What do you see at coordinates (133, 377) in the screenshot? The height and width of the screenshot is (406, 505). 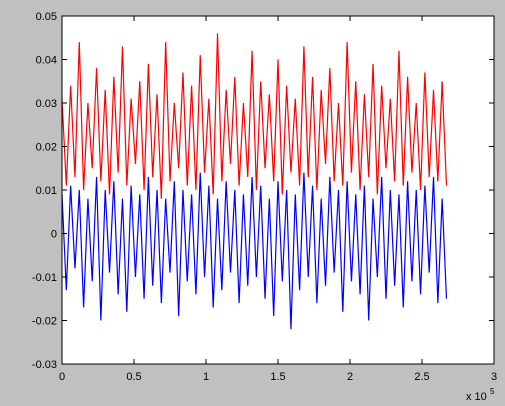 I see `x-tick-label: 0.5` at bounding box center [133, 377].